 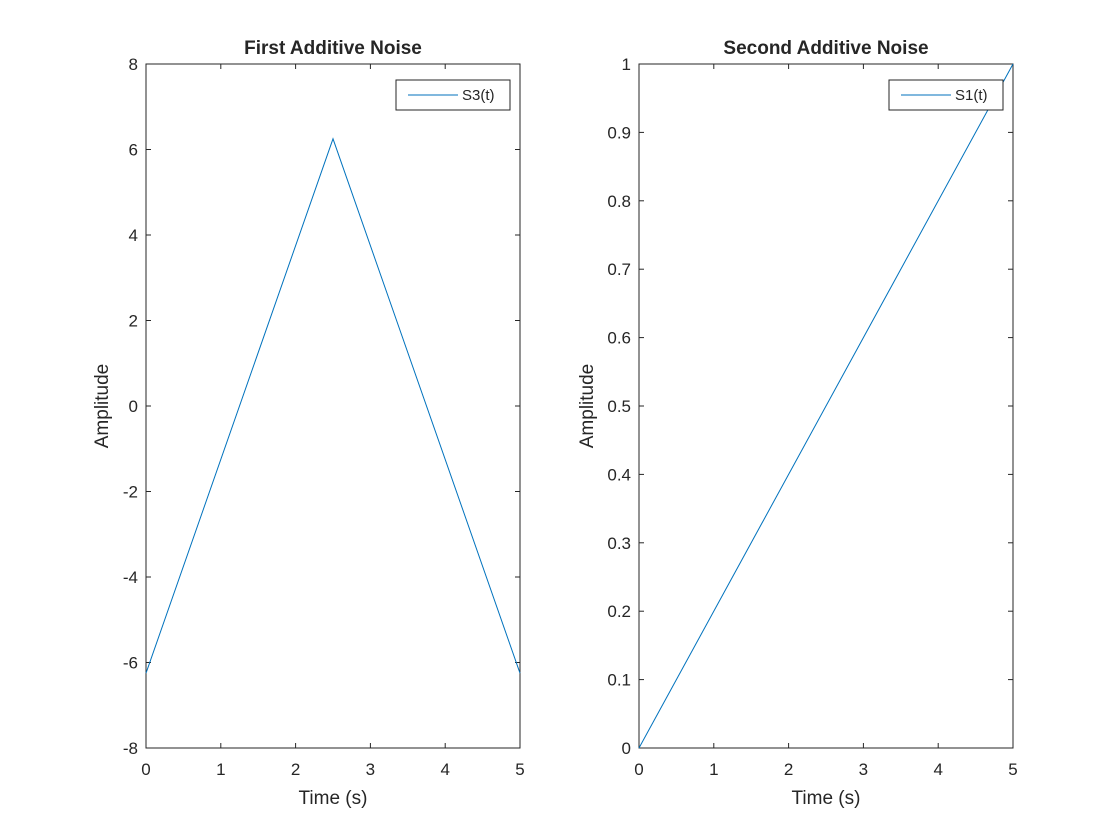 What do you see at coordinates (946, 95) in the screenshot?
I see `legend: S1(t)` at bounding box center [946, 95].